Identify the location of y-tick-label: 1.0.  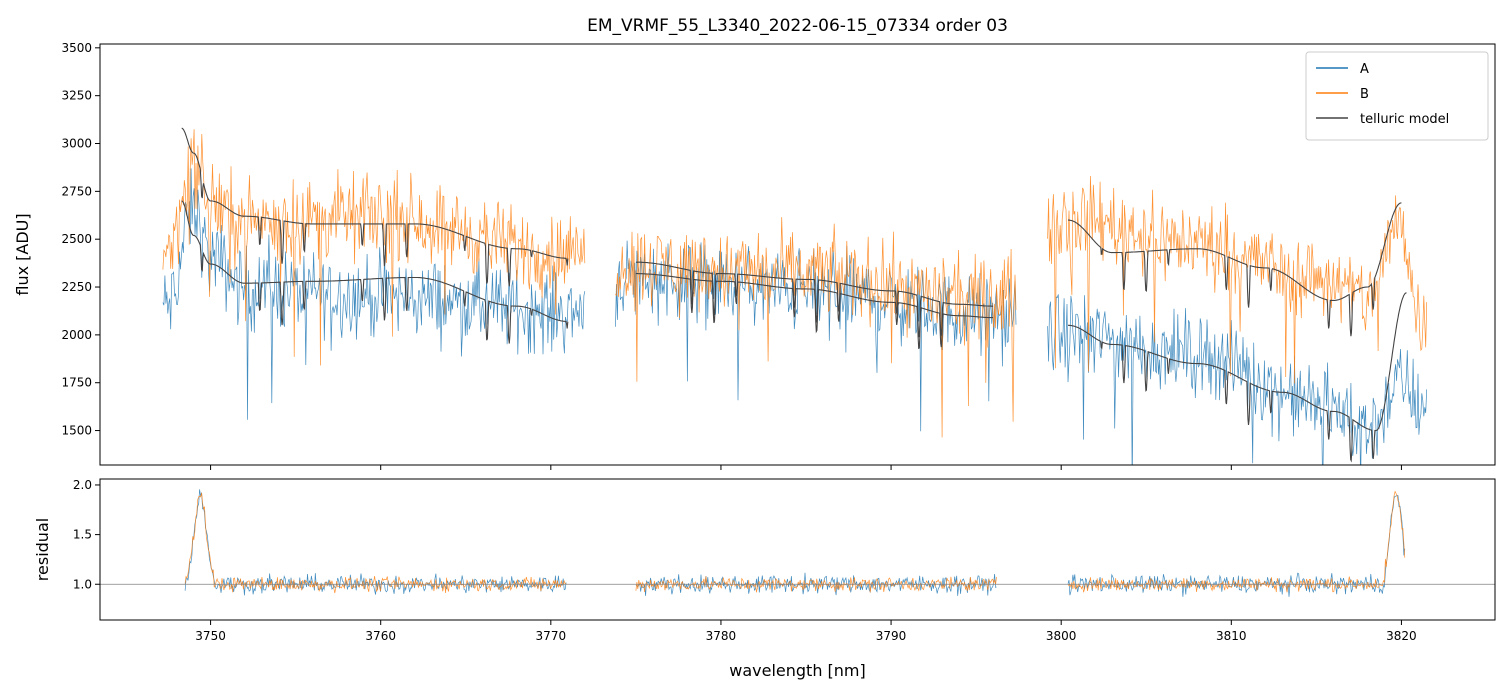
(82, 584).